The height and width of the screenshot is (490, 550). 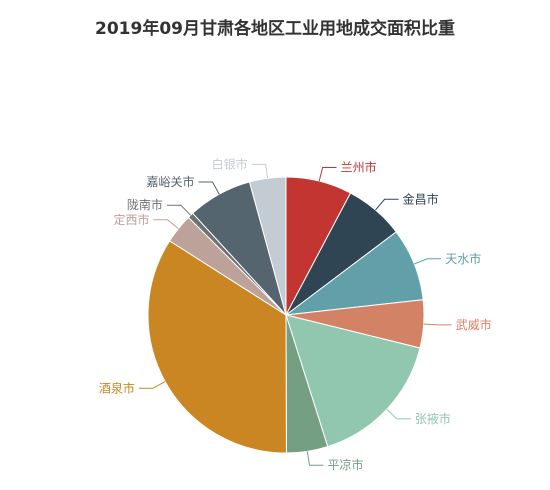 What do you see at coordinates (433, 418) in the screenshot?
I see `slice-label: 张掖市` at bounding box center [433, 418].